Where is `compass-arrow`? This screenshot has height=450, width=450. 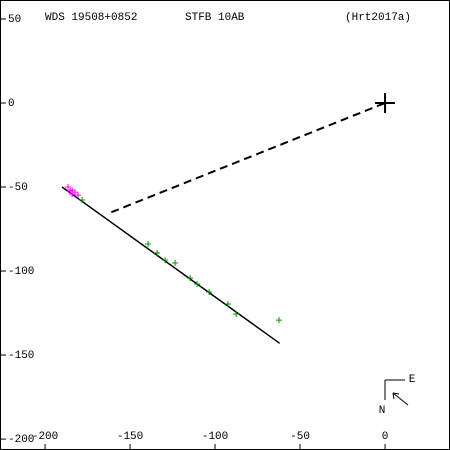
compass-arrow is located at coordinates (400, 399).